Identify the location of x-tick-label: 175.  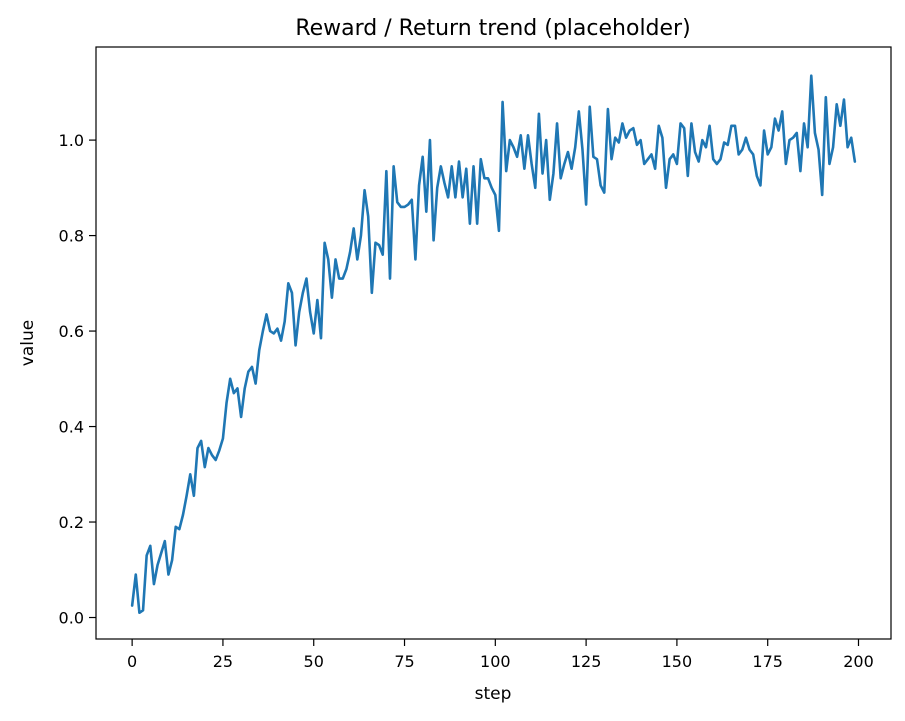
(767, 661).